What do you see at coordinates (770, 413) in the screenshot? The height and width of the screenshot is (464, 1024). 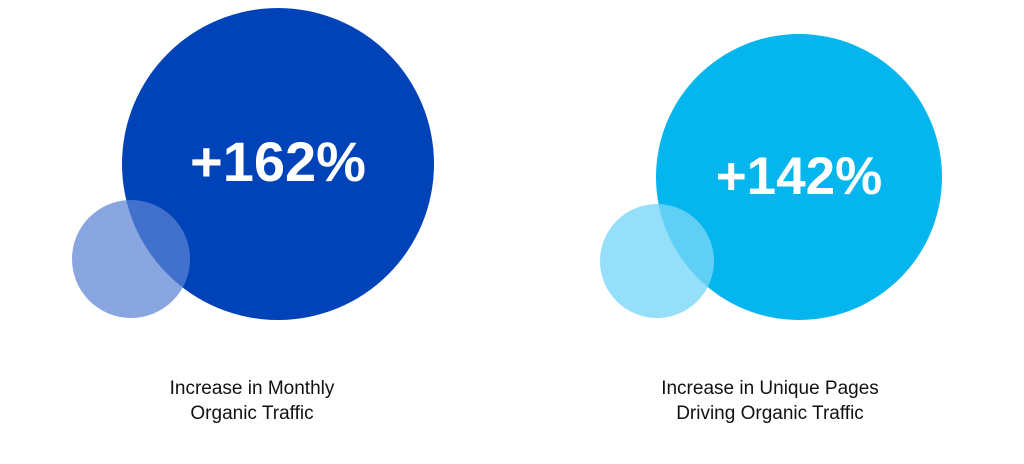 I see `caption-line: Driving Organic Traffic` at bounding box center [770, 413].